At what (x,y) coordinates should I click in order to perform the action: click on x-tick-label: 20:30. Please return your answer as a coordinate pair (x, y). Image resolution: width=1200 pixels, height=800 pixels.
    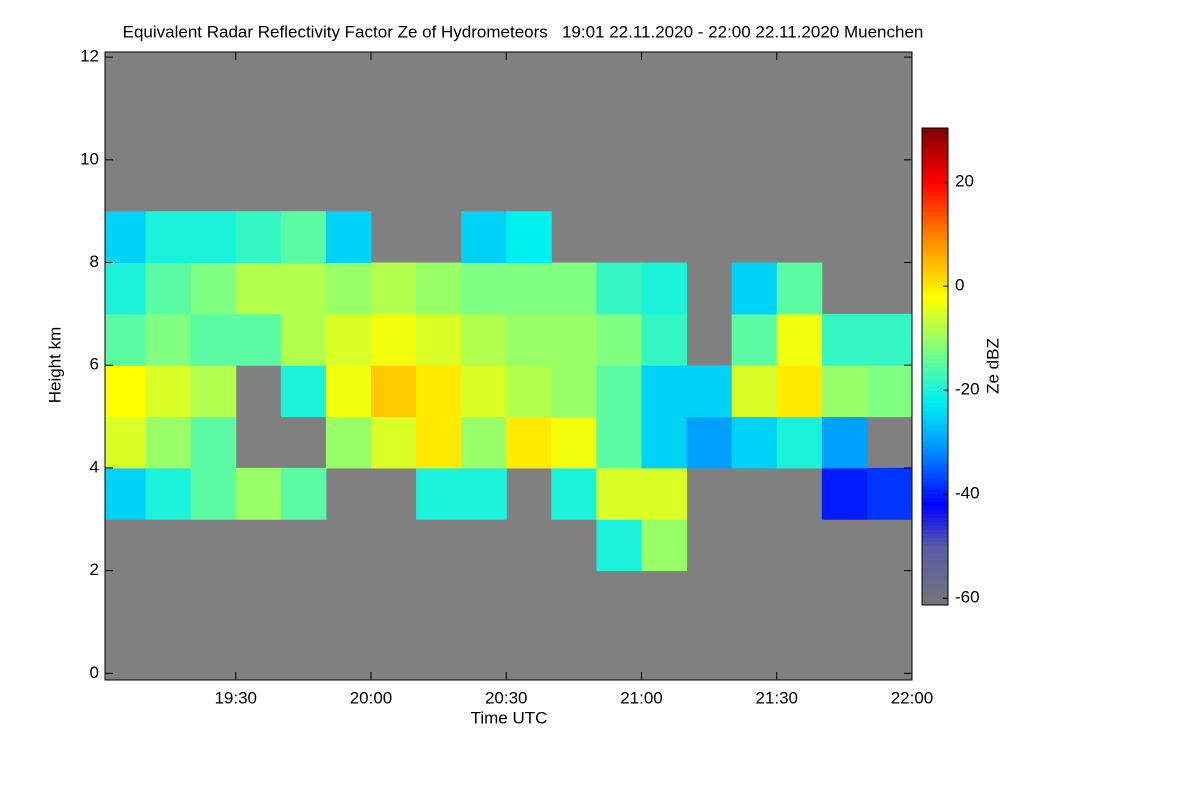
    Looking at the image, I should click on (506, 697).